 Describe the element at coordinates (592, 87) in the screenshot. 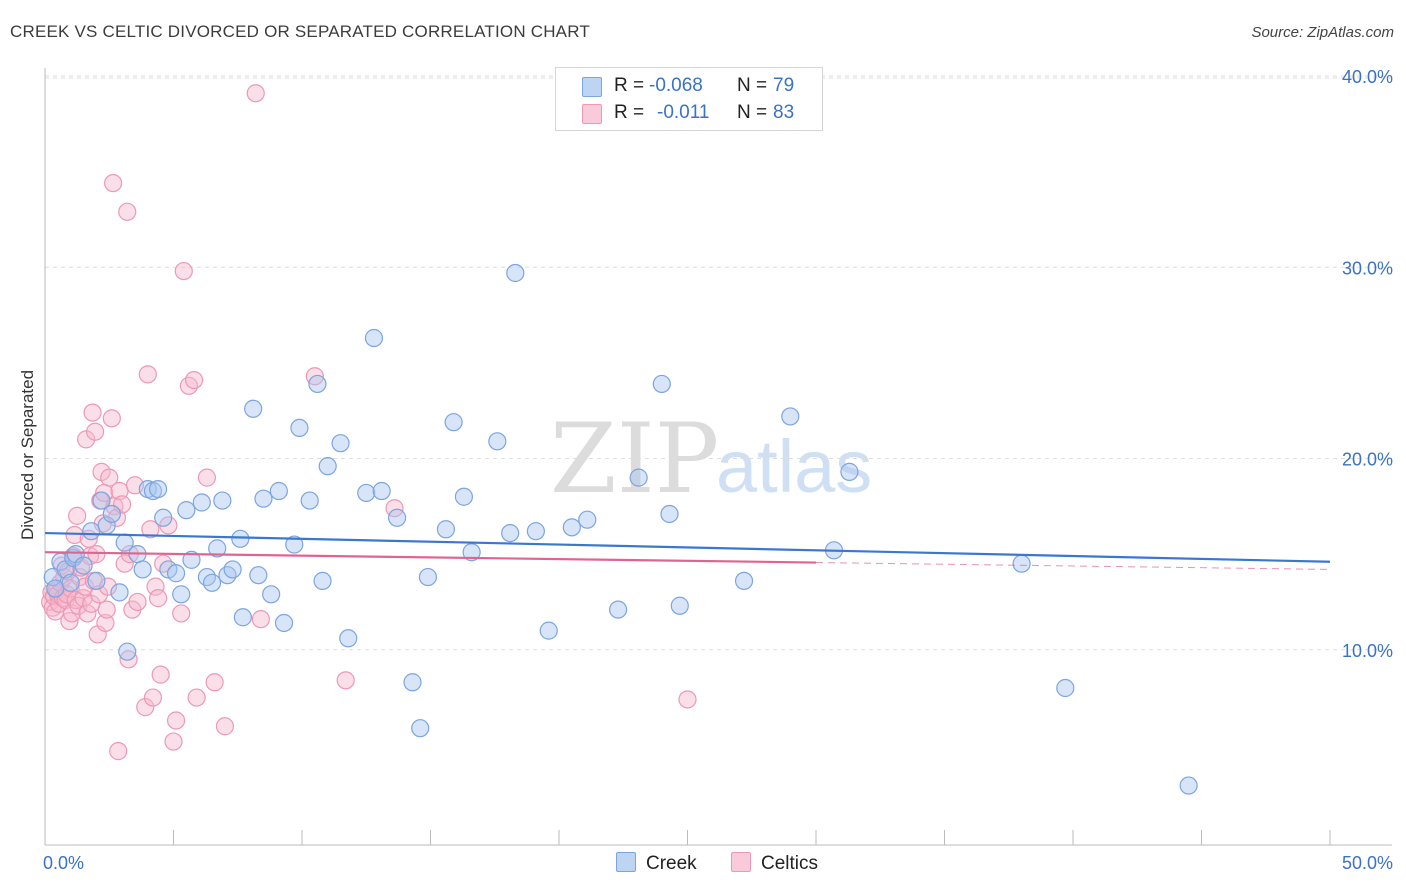

I see `creek-swatch` at that location.